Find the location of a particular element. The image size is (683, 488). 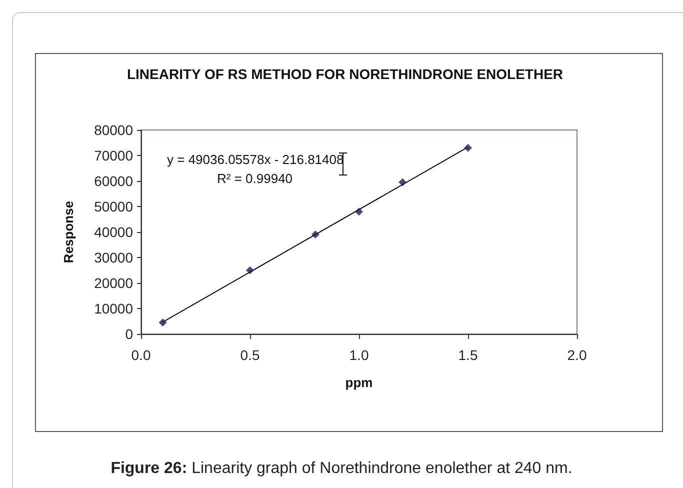

y-tick-label: 80000 is located at coordinates (114, 130).